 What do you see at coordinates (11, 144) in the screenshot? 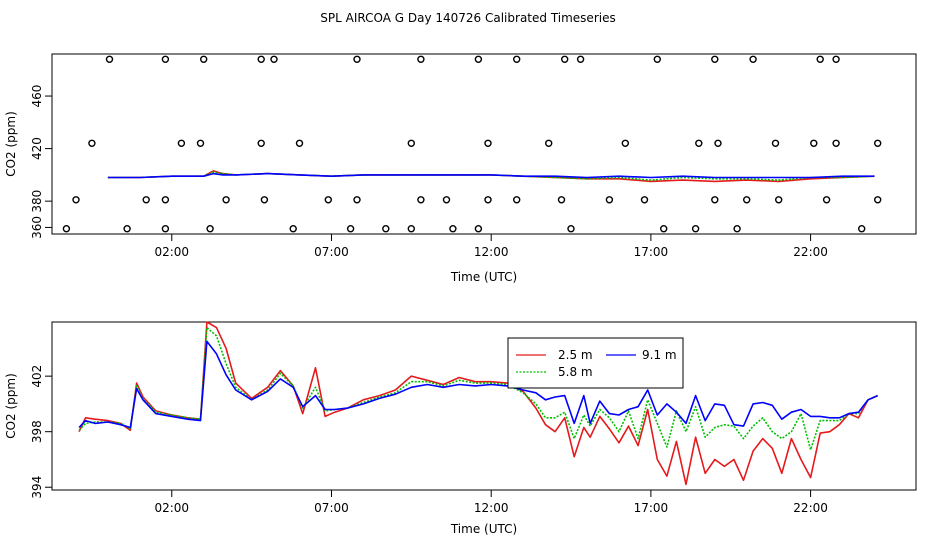
I see `top-y-axis-label: CO2 (ppm)` at bounding box center [11, 144].